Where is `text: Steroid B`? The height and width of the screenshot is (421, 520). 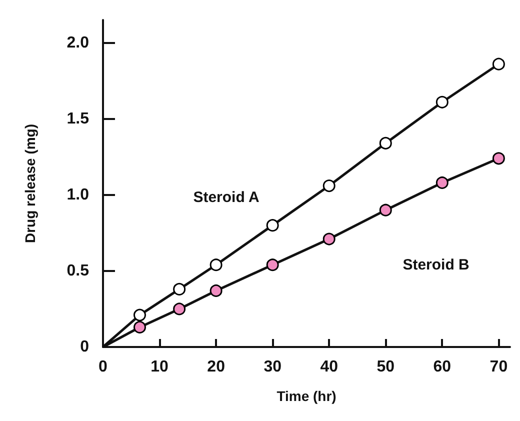 text: Steroid B is located at coordinates (436, 265).